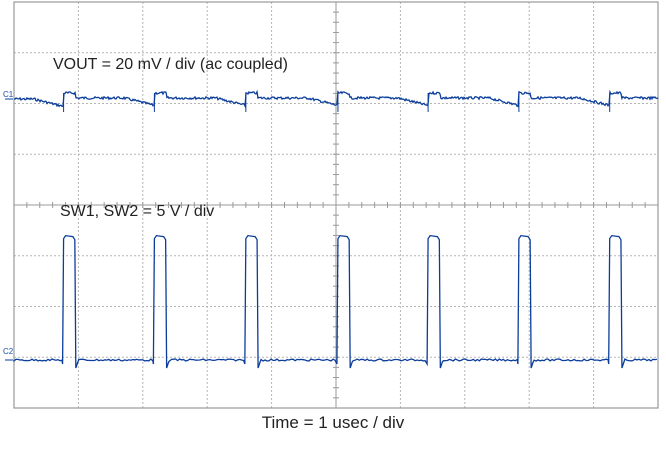 The image size is (666, 455). I want to click on c1-marker: C1, so click(8, 94).